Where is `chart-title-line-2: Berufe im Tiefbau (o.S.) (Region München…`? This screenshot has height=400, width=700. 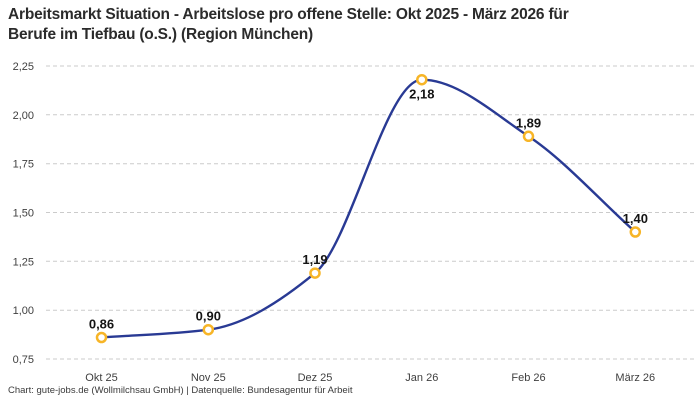
chart-title-line-2: Berufe im Tiefbau (o.S.) (Region München… is located at coordinates (160, 34).